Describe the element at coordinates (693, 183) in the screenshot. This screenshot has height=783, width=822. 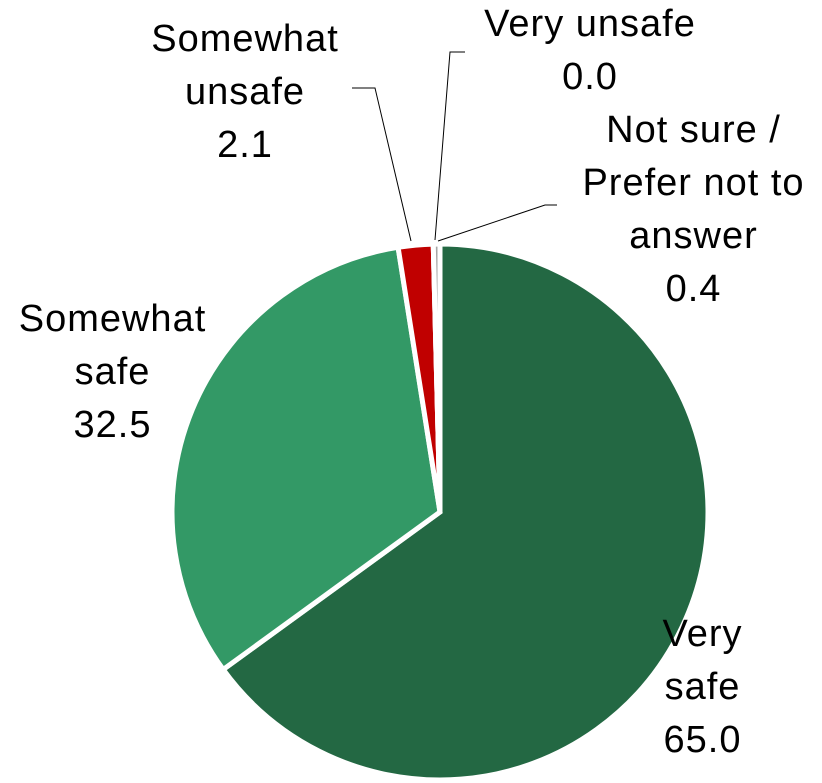
I see `category-label: Not sure / Prefer not to answer` at that location.